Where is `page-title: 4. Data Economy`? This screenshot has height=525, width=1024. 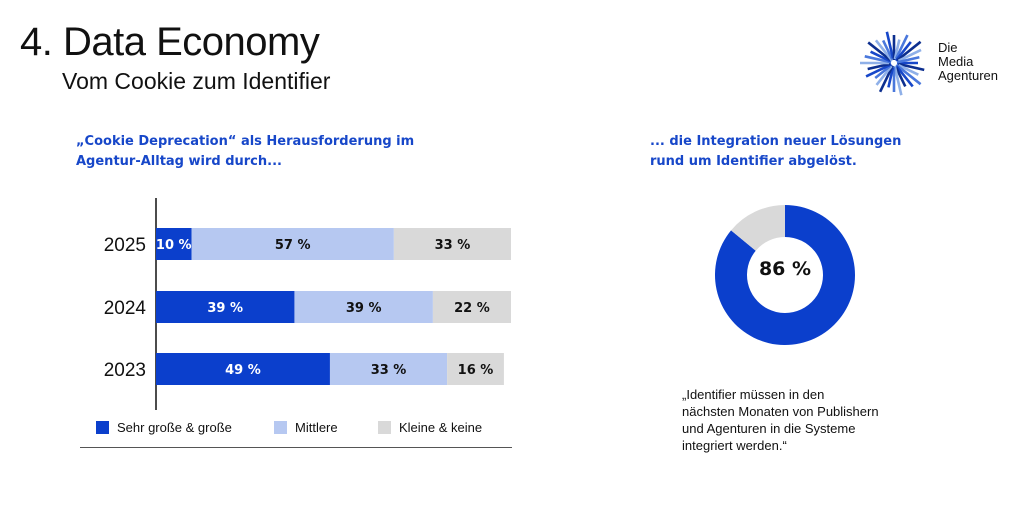
page-title: 4. Data Economy is located at coordinates (170, 42).